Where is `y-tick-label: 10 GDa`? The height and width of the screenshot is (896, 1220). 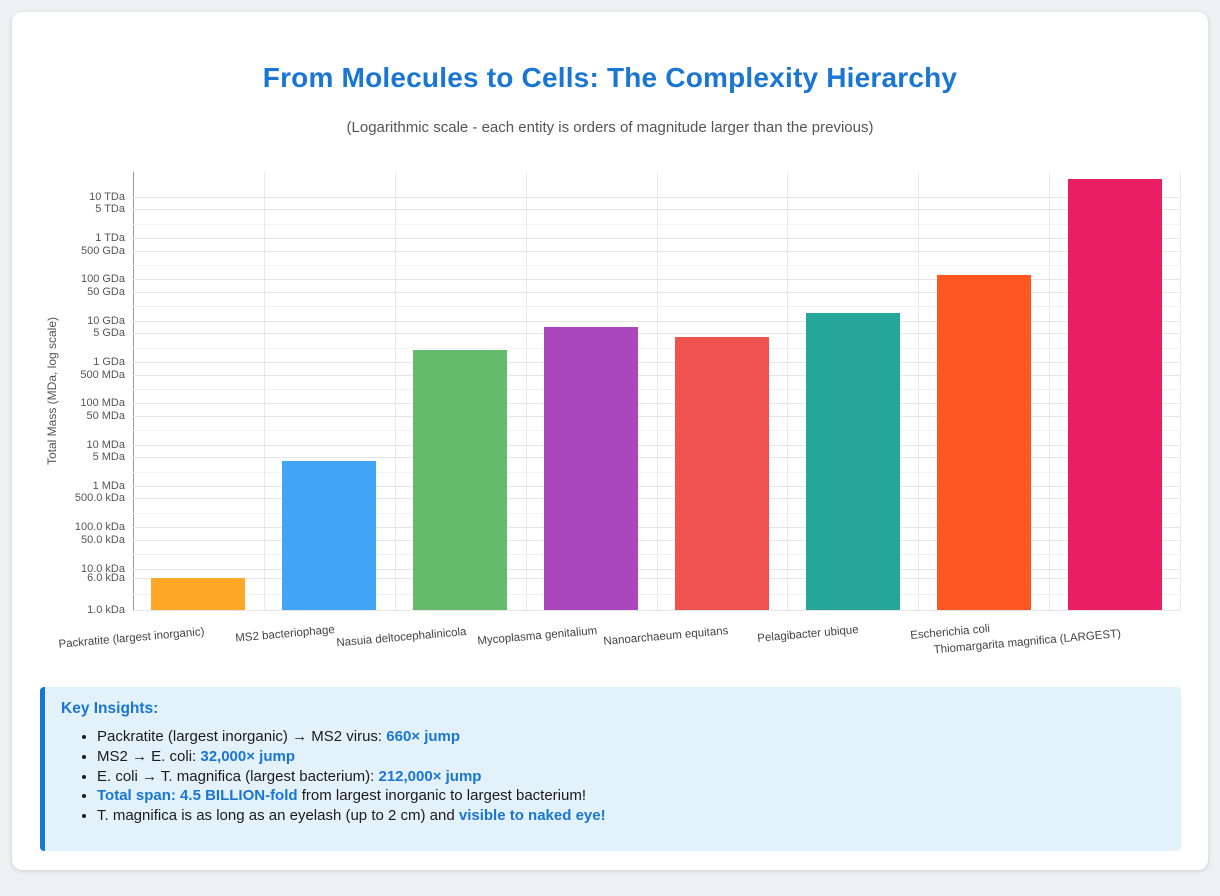
y-tick-label: 10 GDa is located at coordinates (106, 320).